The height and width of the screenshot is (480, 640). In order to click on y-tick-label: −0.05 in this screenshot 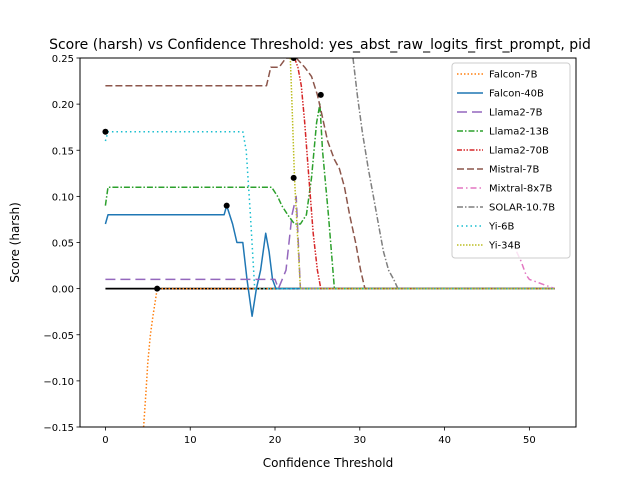, I will do `click(58, 336)`.